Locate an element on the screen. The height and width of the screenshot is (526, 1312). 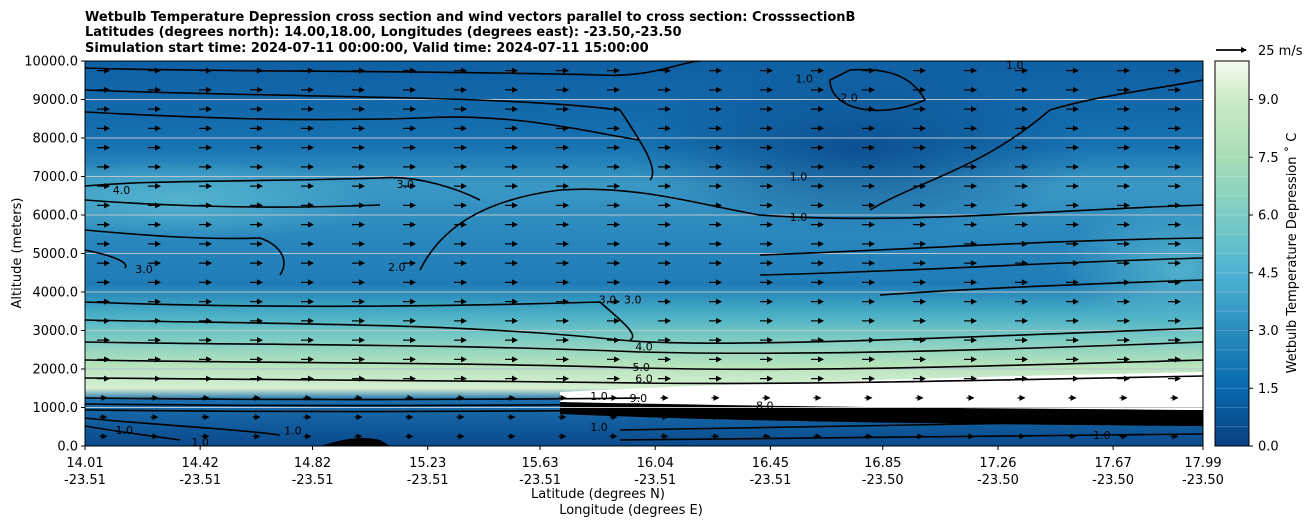
x-tick-lat: 14.82 is located at coordinates (312, 463).